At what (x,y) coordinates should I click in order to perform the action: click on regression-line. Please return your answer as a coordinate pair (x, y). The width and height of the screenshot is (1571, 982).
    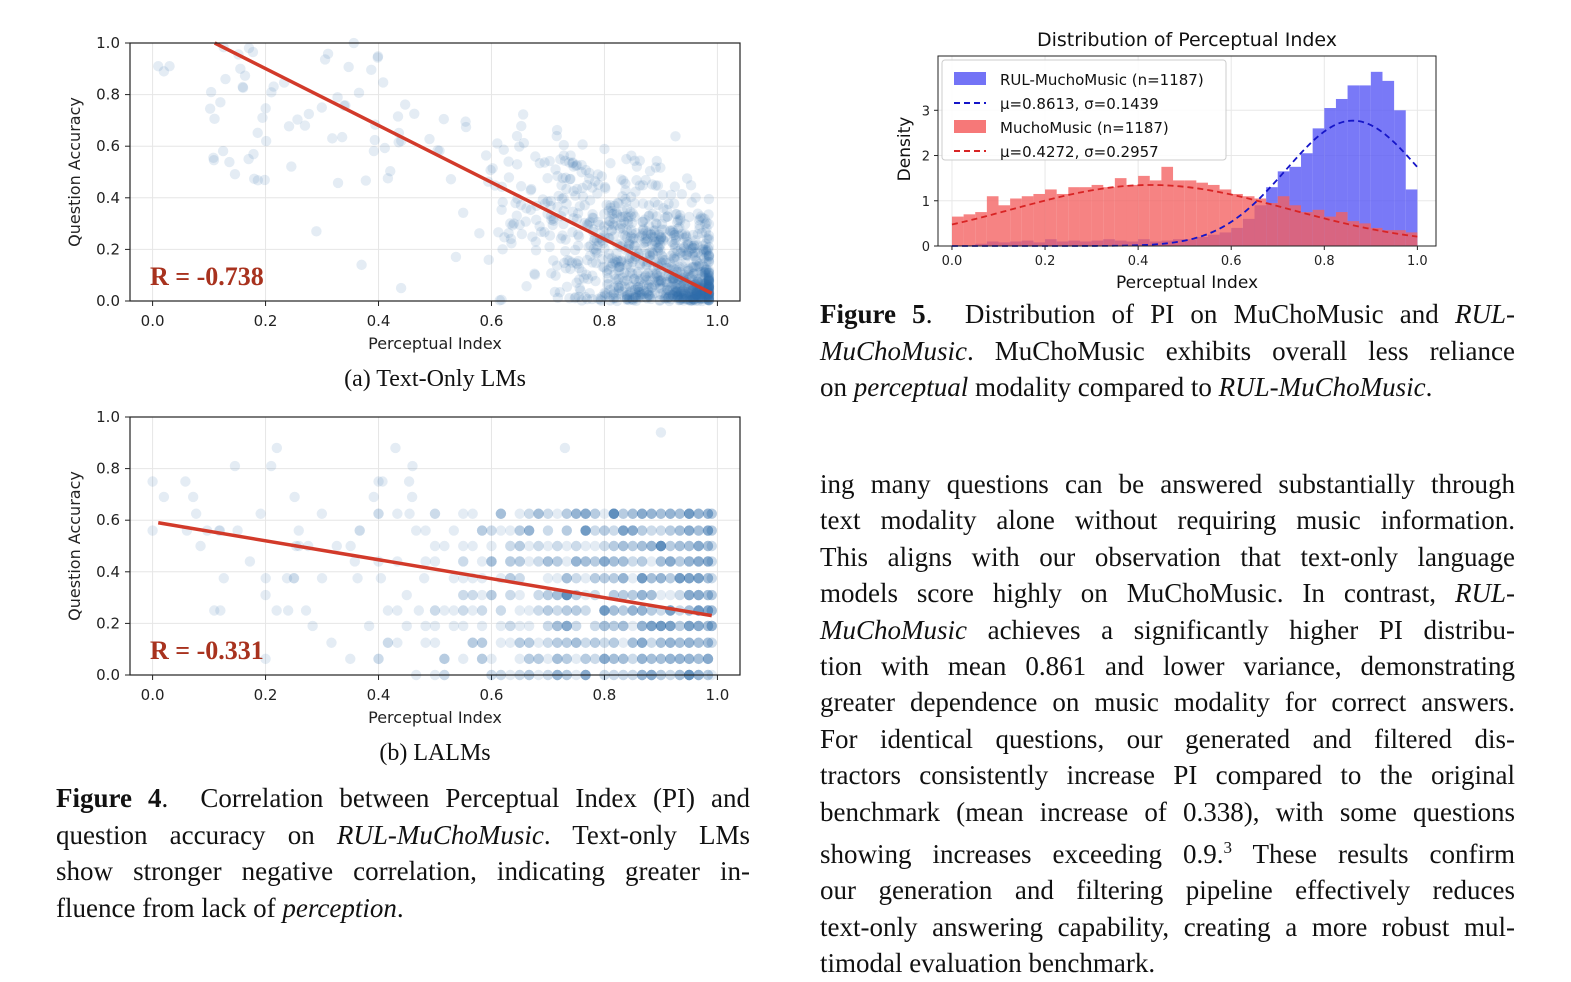
    Looking at the image, I should click on (435, 569).